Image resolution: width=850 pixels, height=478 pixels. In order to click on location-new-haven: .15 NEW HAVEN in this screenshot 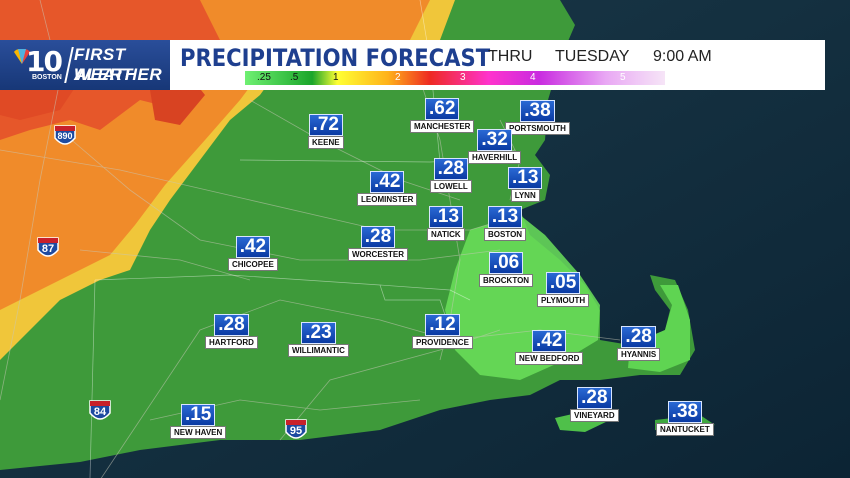, I will do `click(198, 421)`.